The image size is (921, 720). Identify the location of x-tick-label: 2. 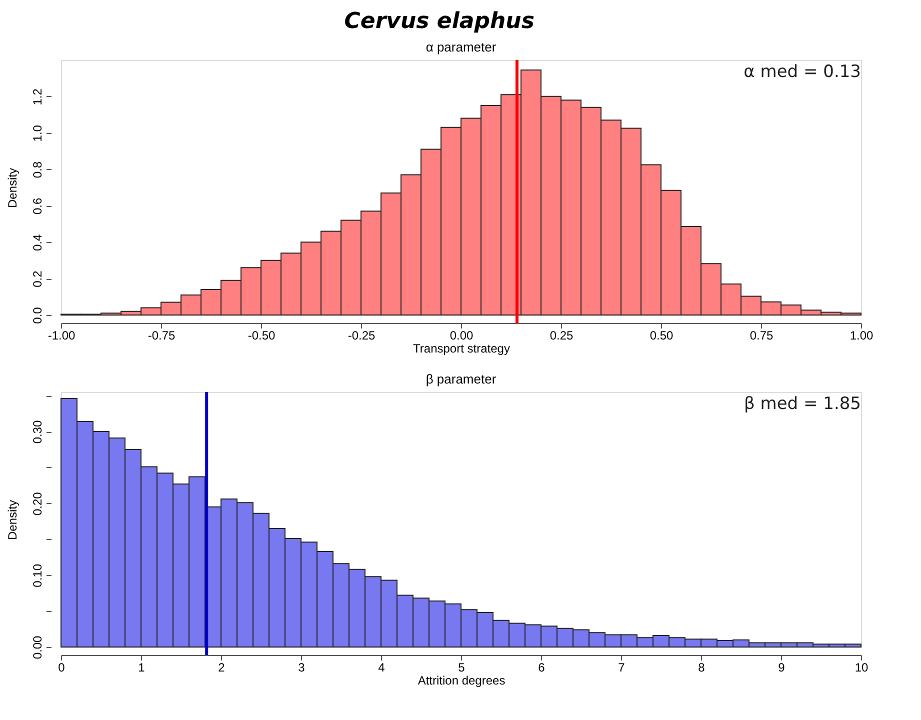
(222, 667).